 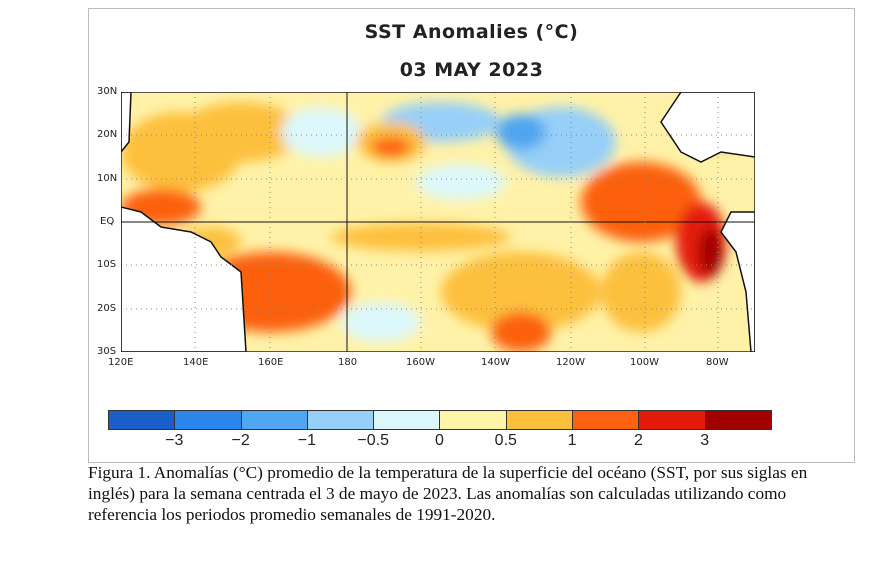 I want to click on lon-tick: 180, so click(x=348, y=362).